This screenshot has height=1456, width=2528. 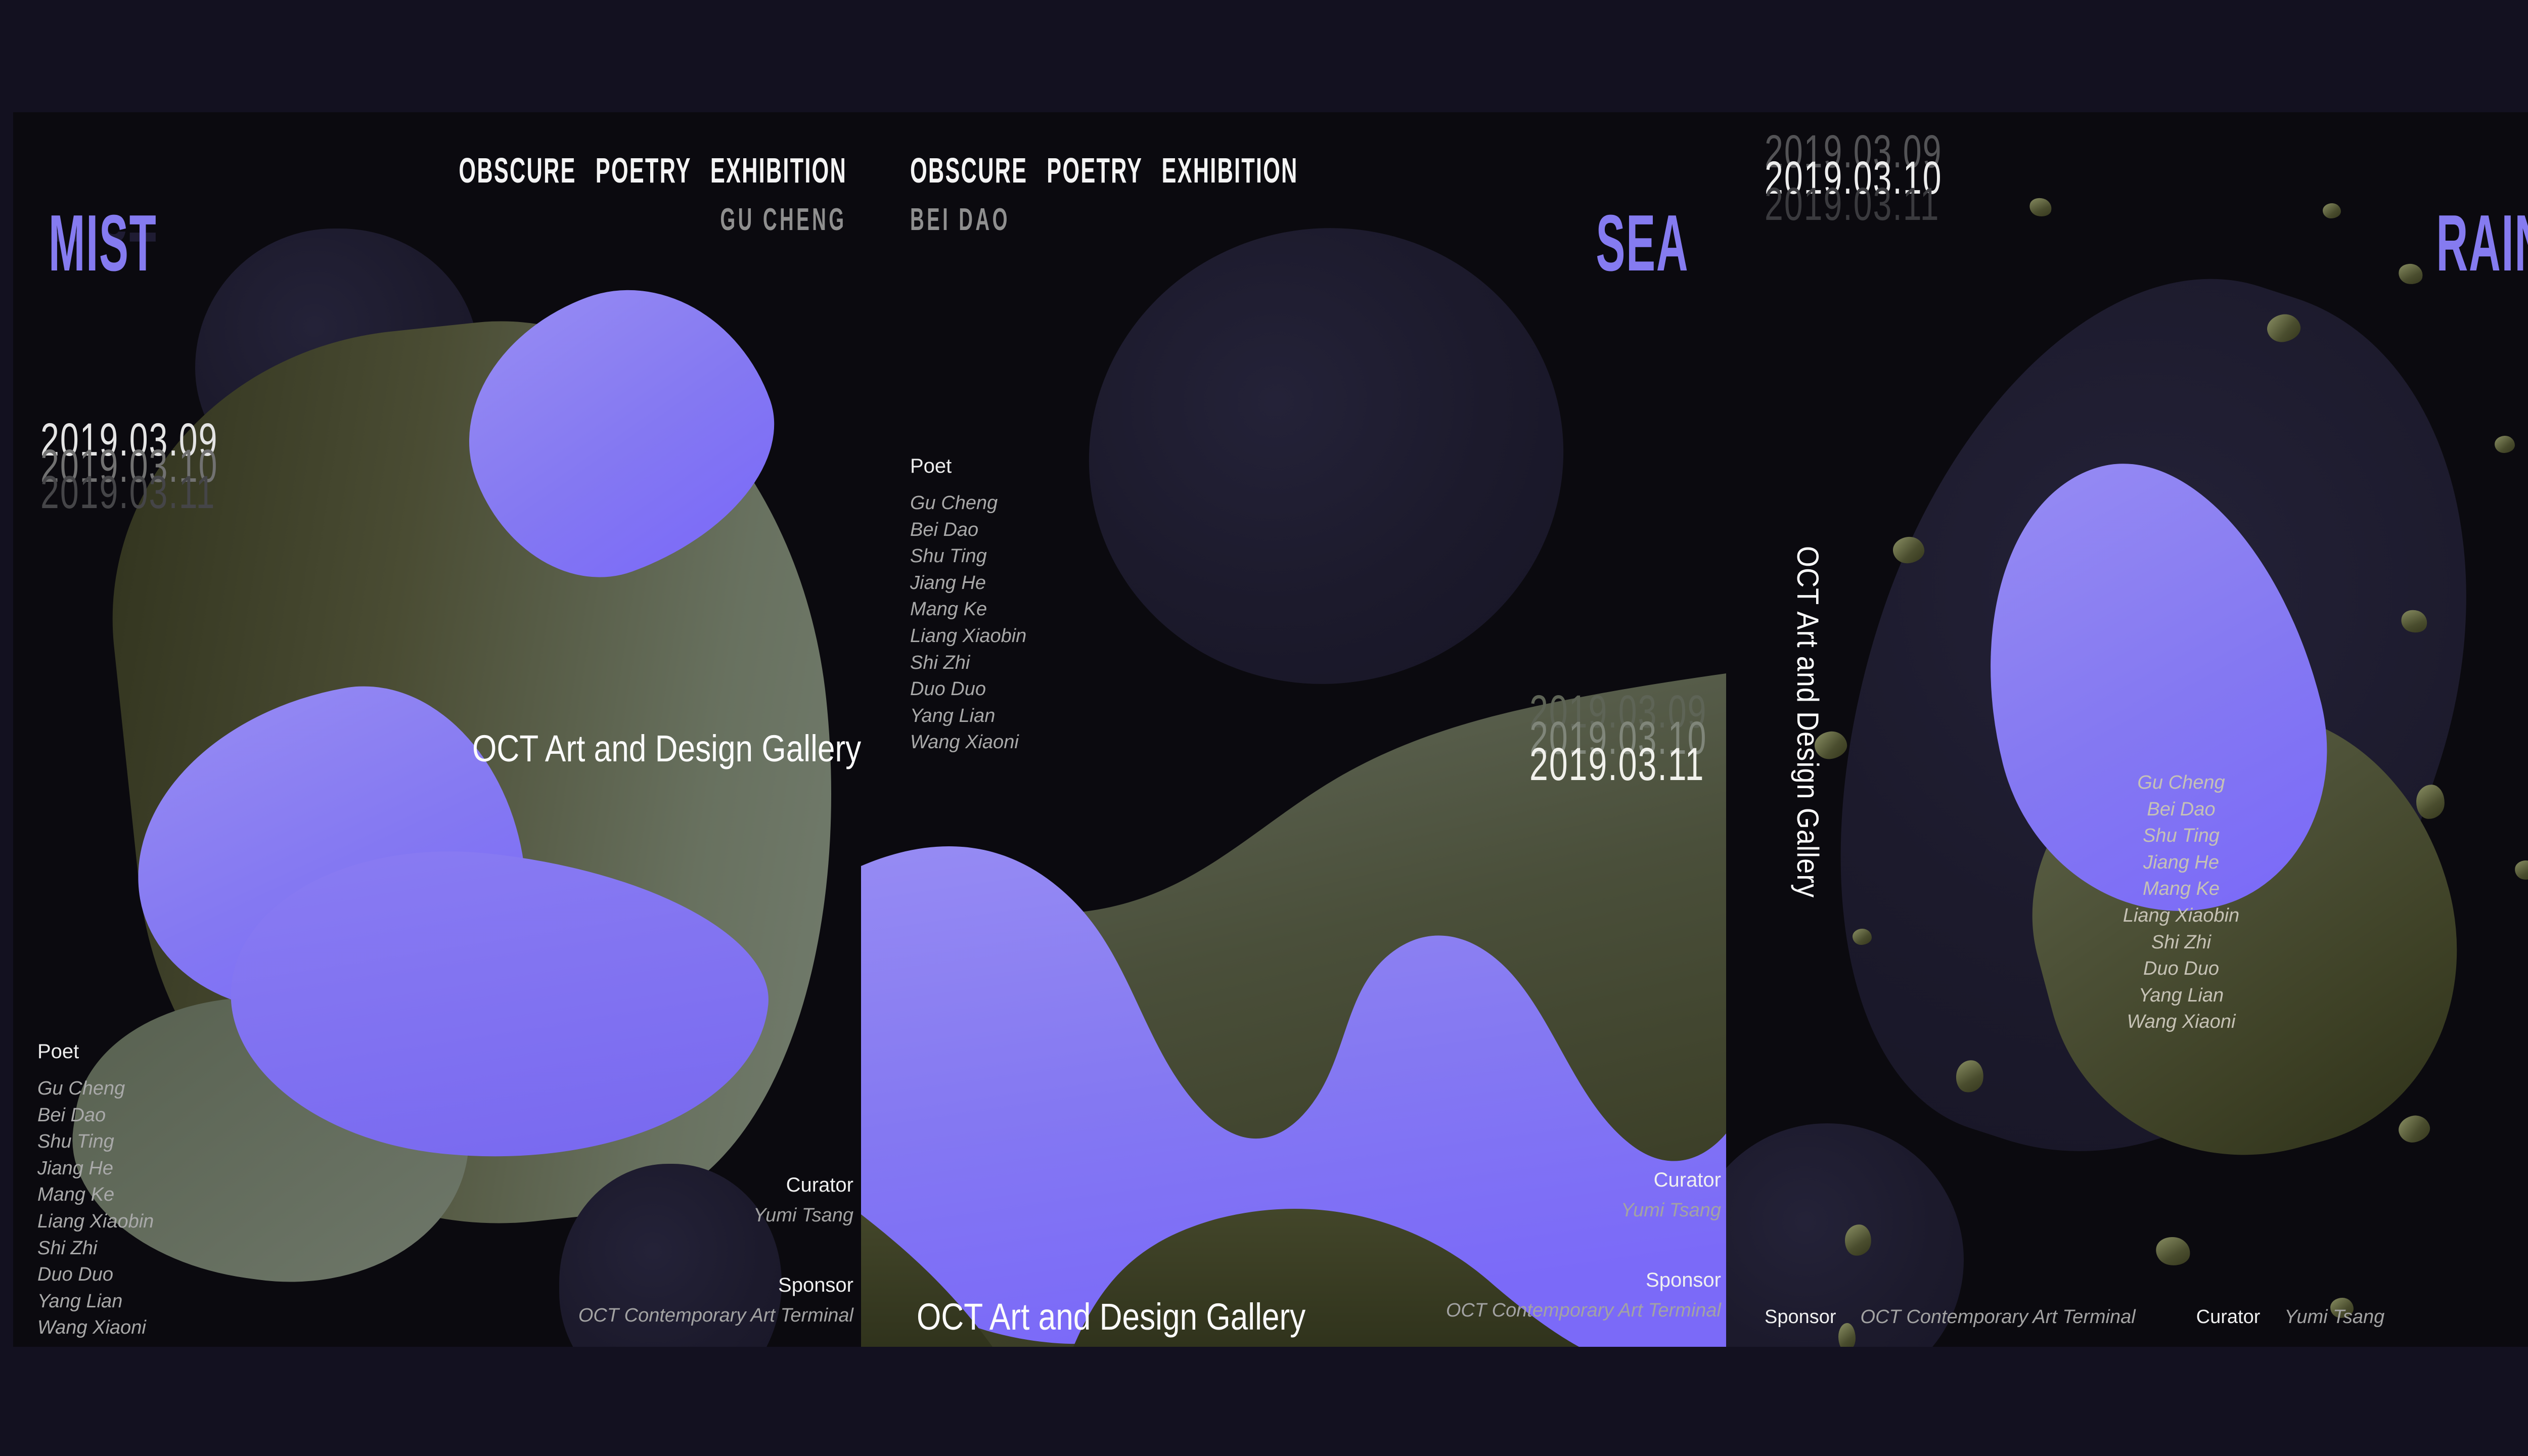 What do you see at coordinates (1327, 456) in the screenshot?
I see `sea-navy-blob` at bounding box center [1327, 456].